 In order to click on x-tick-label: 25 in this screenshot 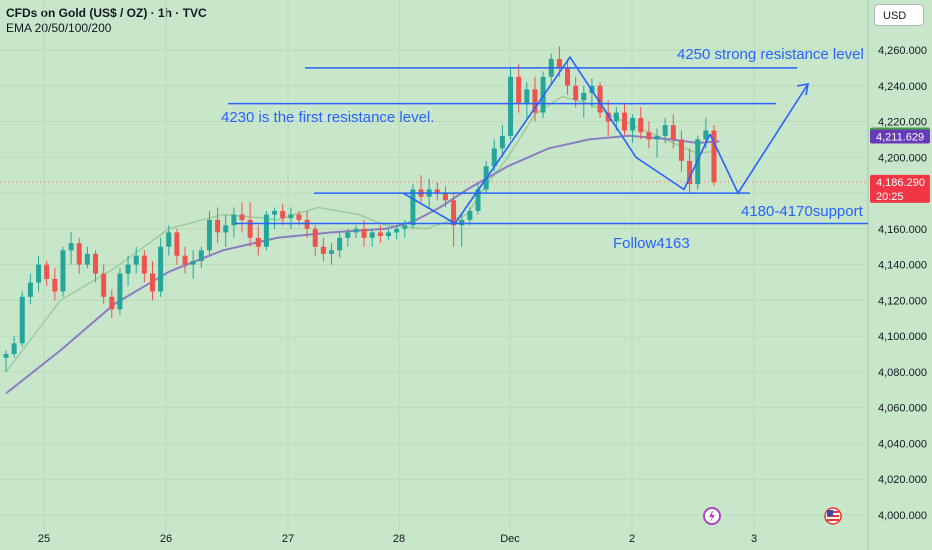, I will do `click(44, 539)`.